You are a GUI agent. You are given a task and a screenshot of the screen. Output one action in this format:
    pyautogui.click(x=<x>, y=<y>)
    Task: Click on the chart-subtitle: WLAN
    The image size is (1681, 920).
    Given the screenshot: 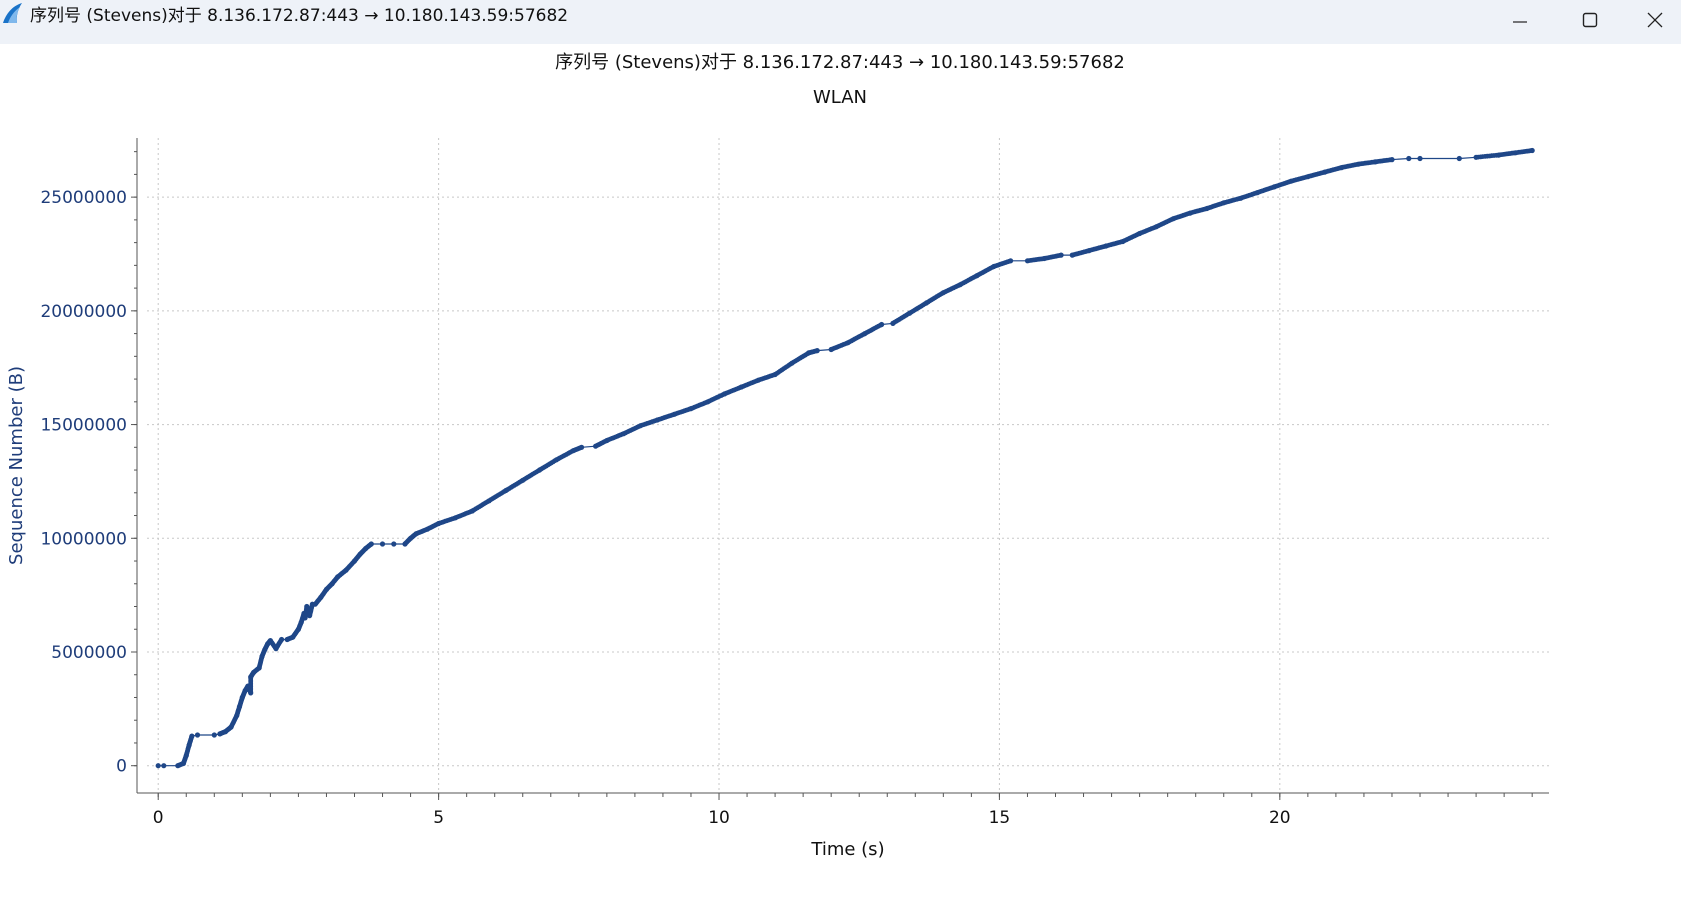 What is the action you would take?
    pyautogui.click(x=840, y=97)
    